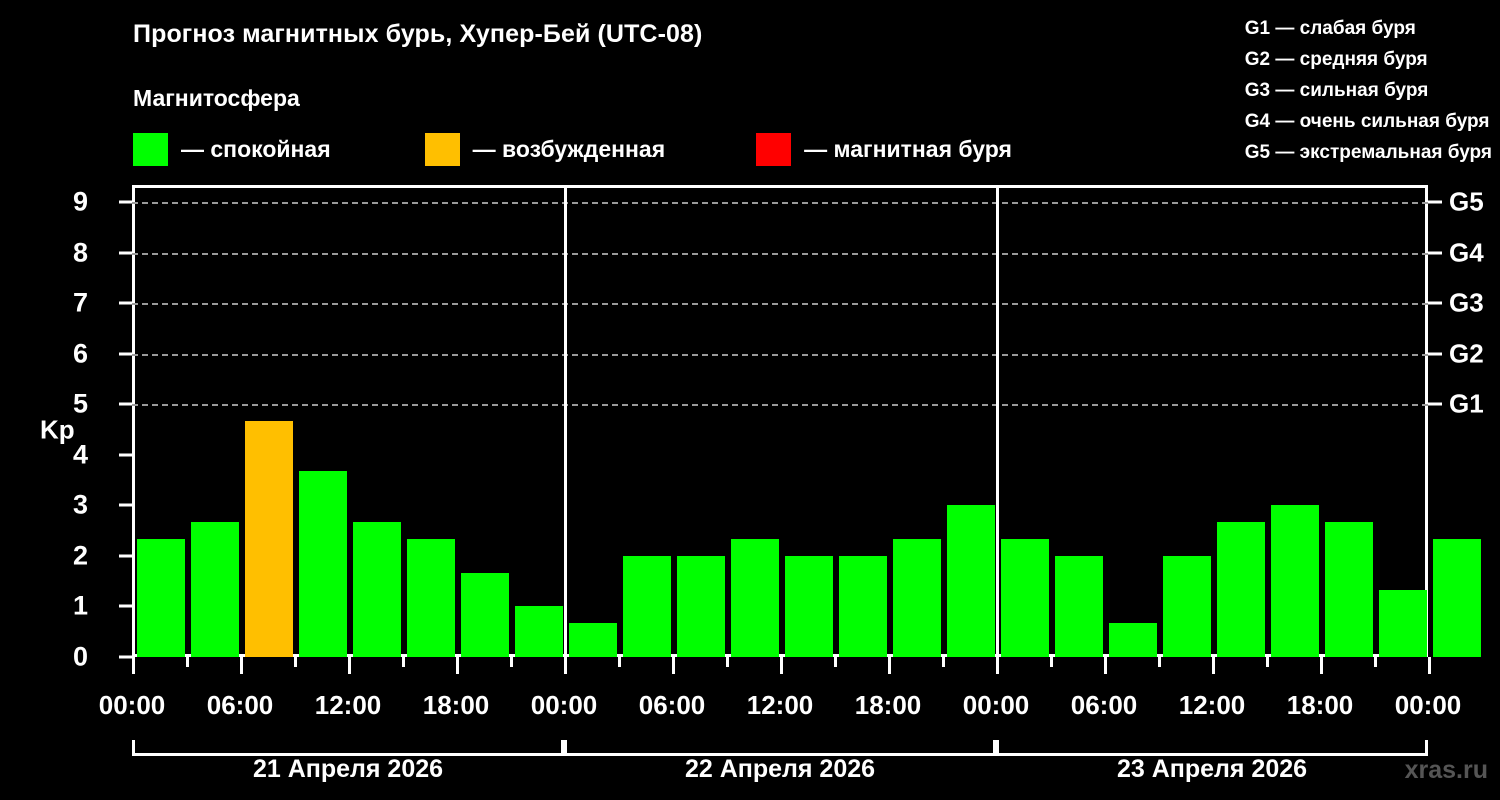 The image size is (1500, 800). Describe the element at coordinates (80, 656) in the screenshot. I see `y-tick-label-0: 0` at that location.